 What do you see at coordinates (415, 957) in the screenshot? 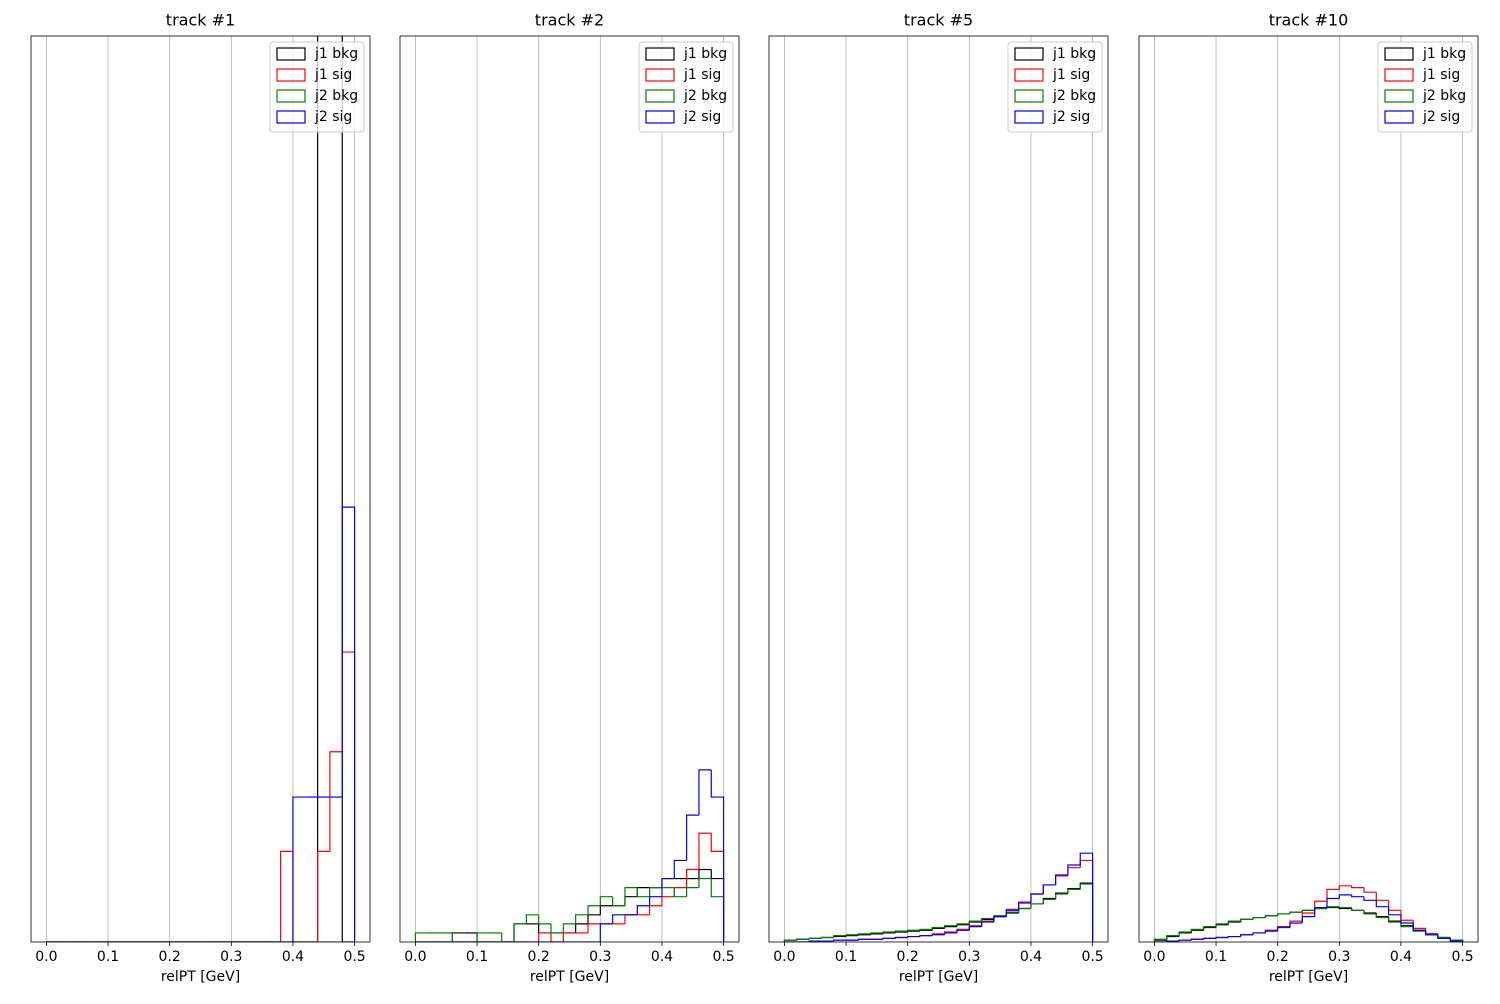
I see `x-tick-label: 0.0` at bounding box center [415, 957].